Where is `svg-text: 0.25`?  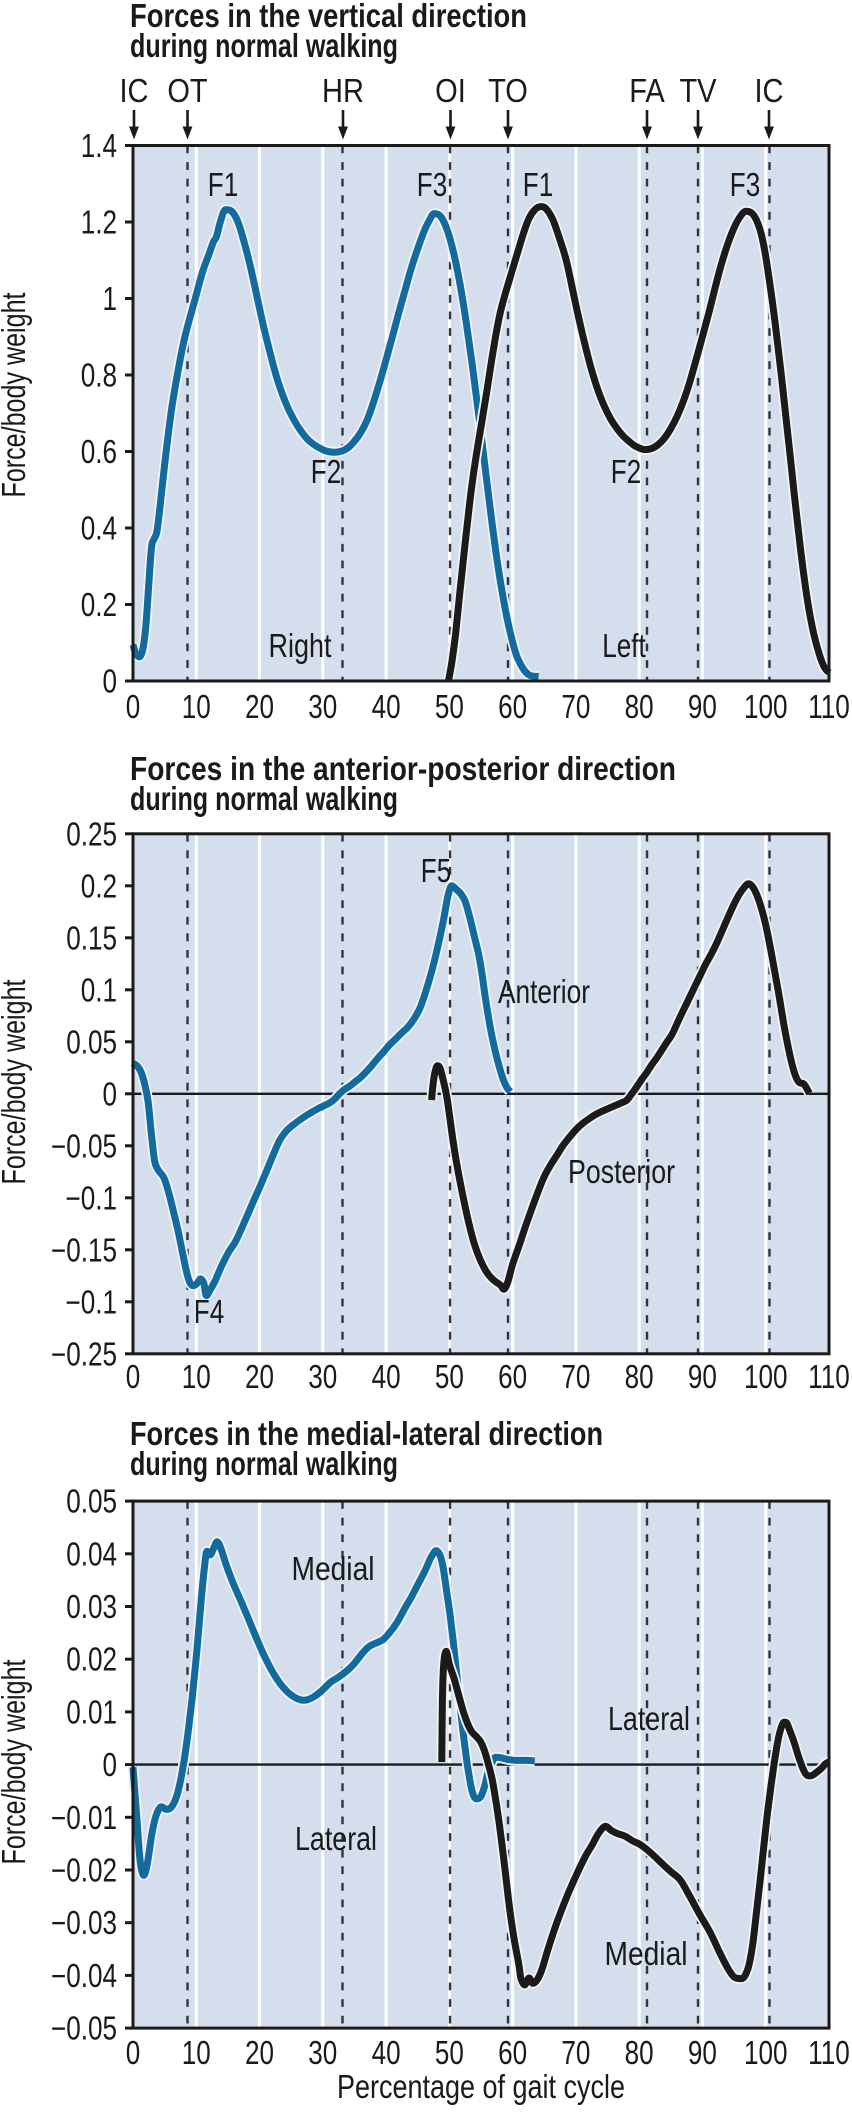 svg-text: 0.25 is located at coordinates (91, 833).